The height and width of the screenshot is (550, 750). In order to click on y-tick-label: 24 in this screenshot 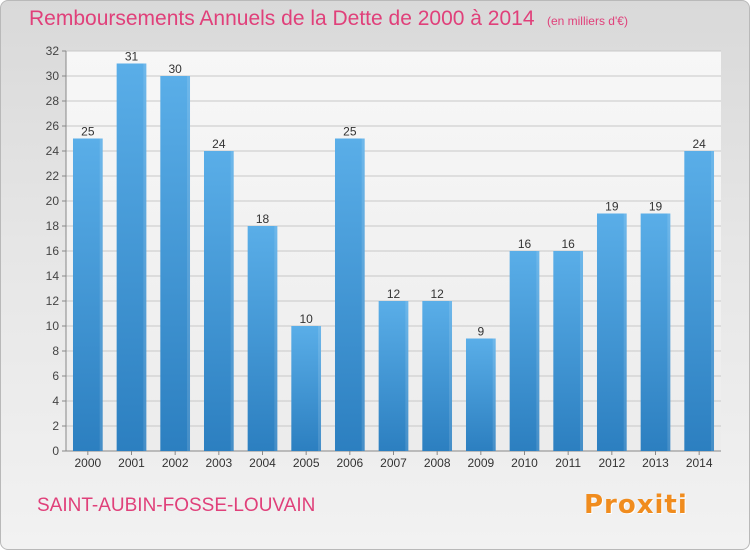, I will do `click(53, 151)`.